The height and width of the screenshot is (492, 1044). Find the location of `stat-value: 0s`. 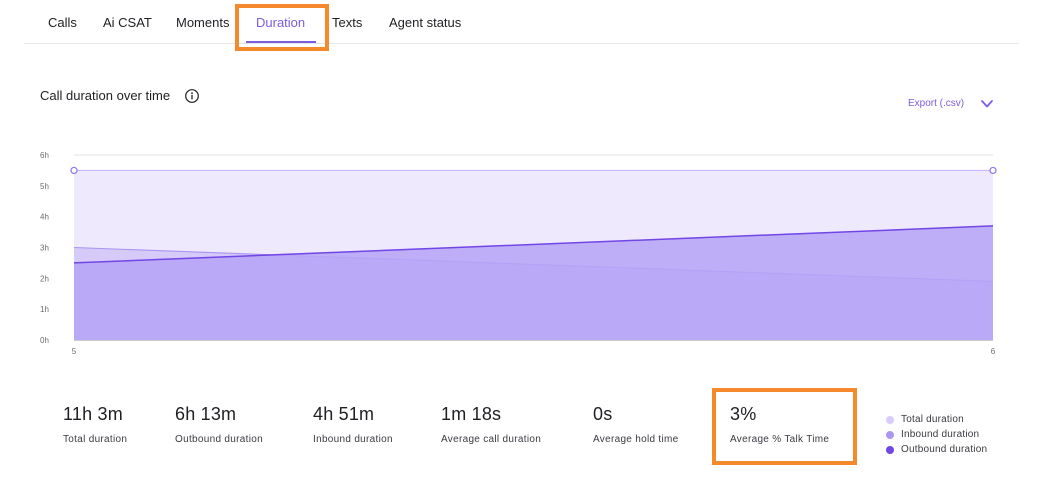

stat-value: 0s is located at coordinates (603, 414).